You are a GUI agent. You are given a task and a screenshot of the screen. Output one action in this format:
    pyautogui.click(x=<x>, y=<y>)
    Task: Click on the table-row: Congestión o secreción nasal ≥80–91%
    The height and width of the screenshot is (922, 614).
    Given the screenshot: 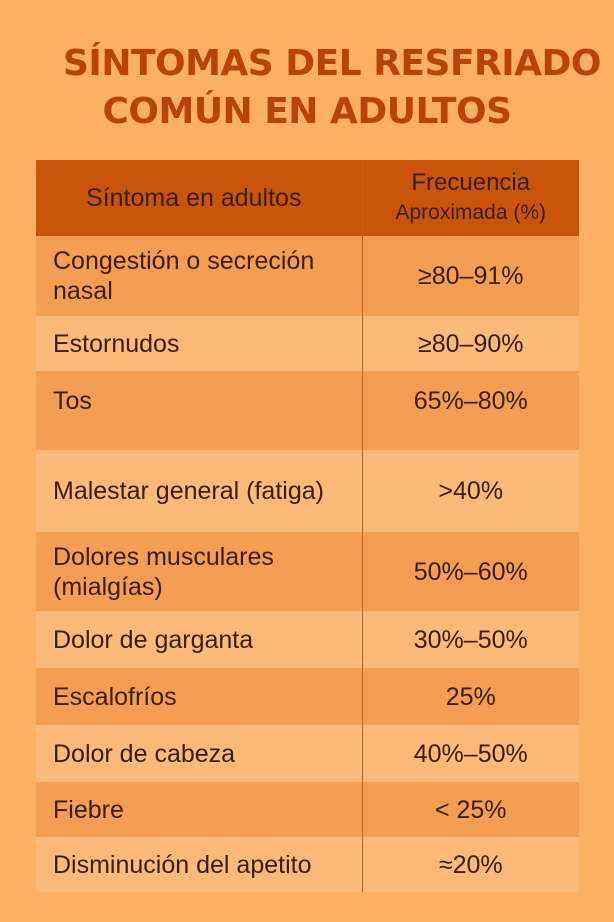 What is the action you would take?
    pyautogui.click(x=307, y=276)
    